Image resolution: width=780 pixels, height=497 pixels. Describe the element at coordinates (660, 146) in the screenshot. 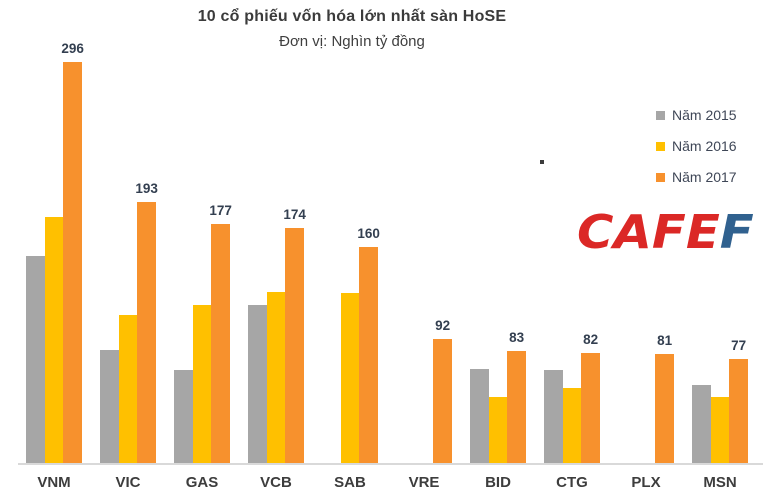

I see `legend-marker-icon-2016` at that location.